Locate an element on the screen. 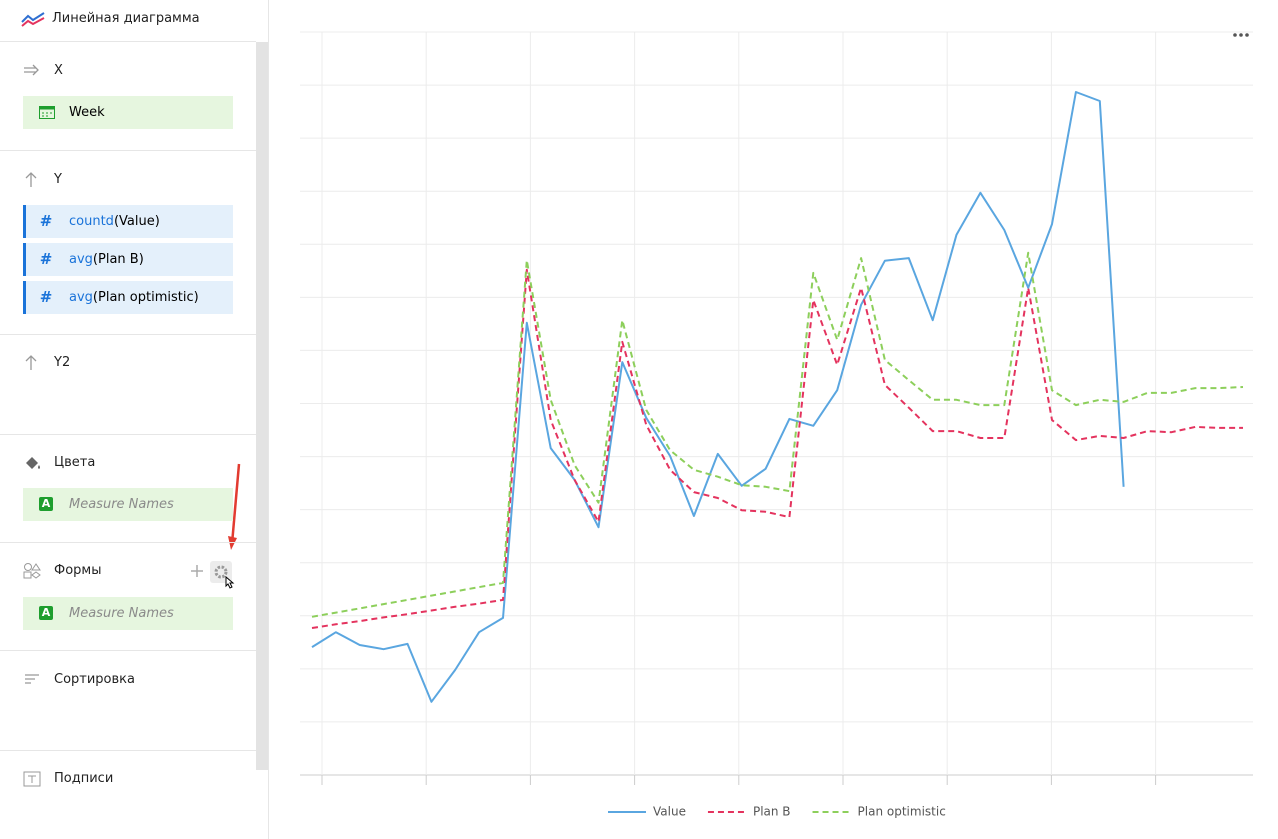 The image size is (1278, 839). section-title: X is located at coordinates (58, 70).